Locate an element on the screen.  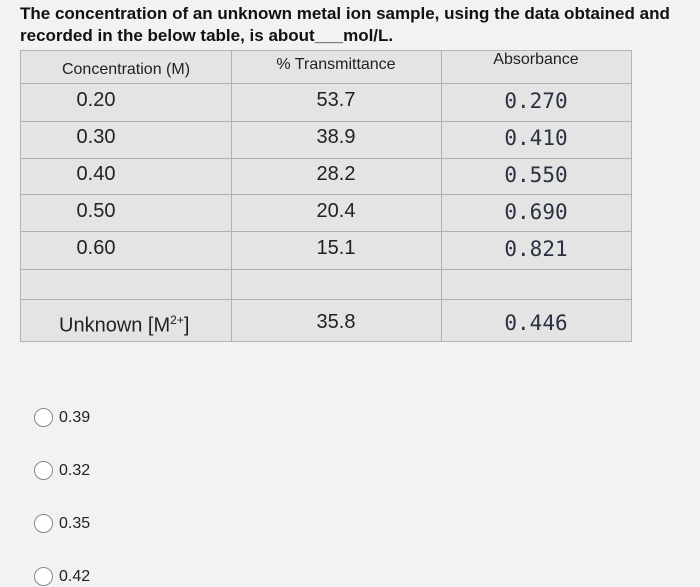
header-cell: Absorbance is located at coordinates (536, 59).